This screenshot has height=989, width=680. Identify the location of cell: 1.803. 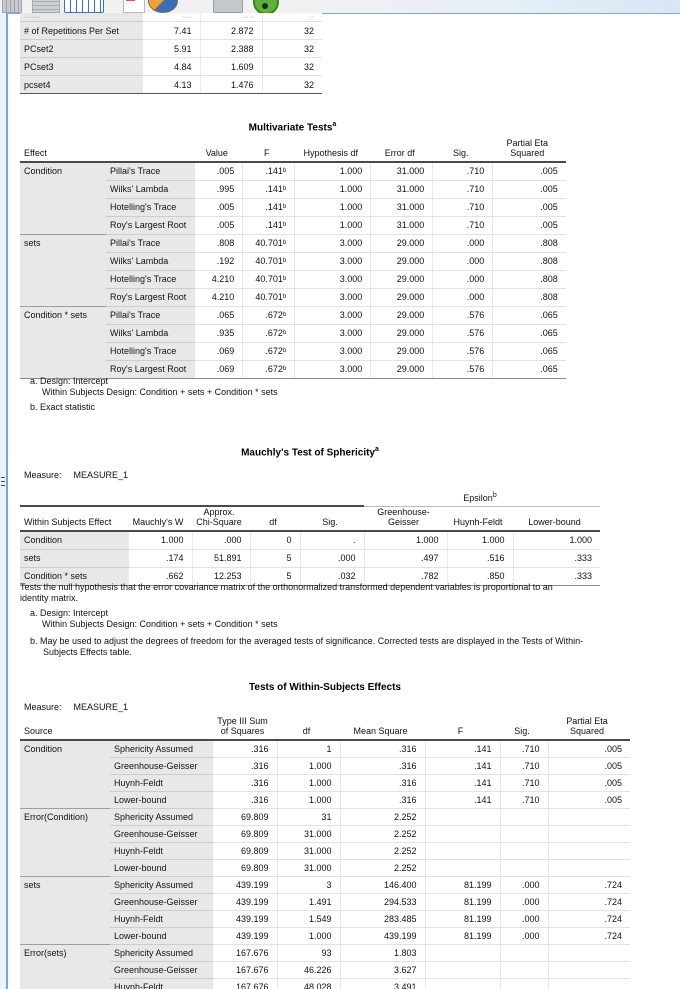
(382, 952).